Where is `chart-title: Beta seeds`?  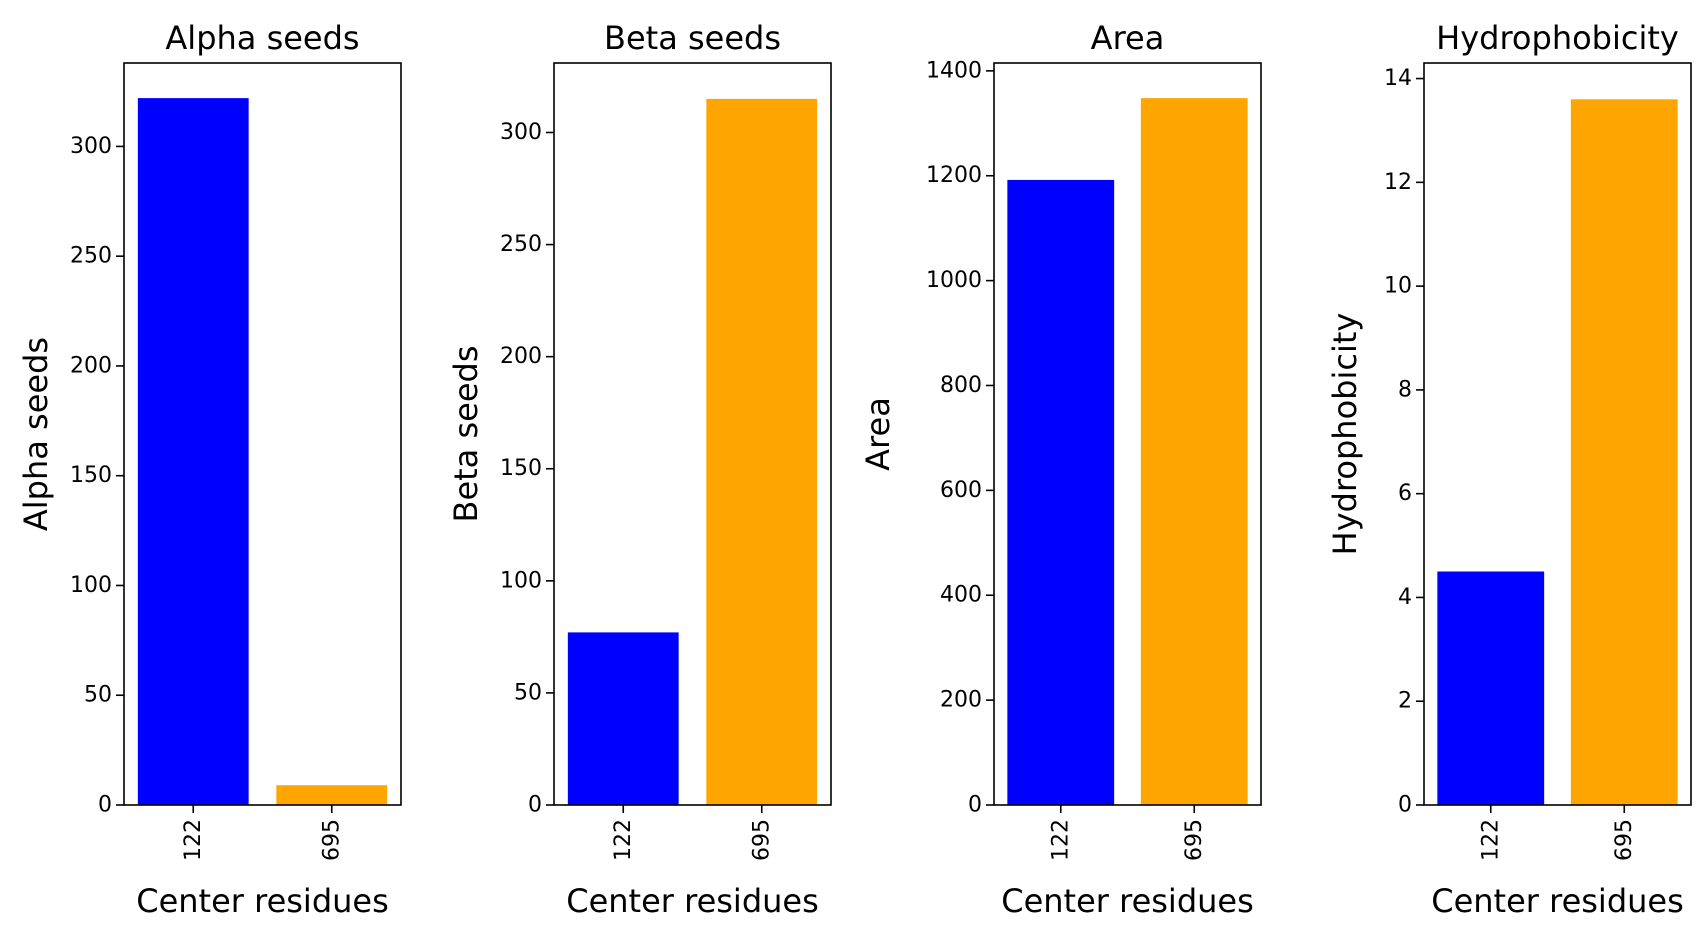
chart-title: Beta seeds is located at coordinates (692, 38).